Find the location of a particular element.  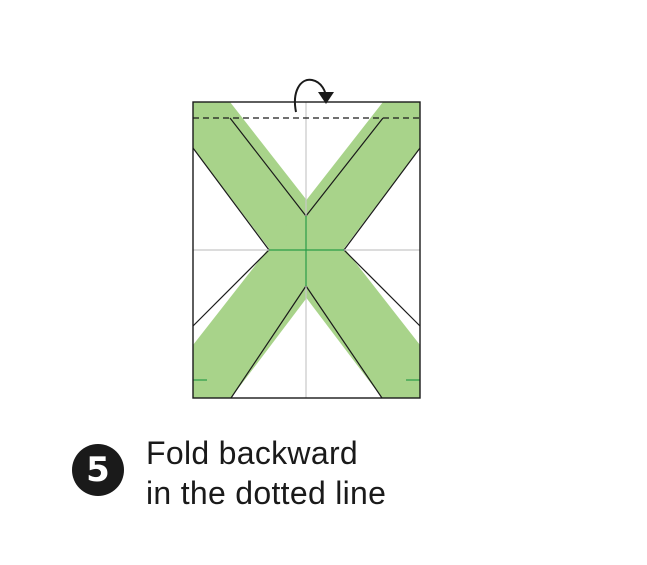

green-strip-top-left is located at coordinates (202, 110).